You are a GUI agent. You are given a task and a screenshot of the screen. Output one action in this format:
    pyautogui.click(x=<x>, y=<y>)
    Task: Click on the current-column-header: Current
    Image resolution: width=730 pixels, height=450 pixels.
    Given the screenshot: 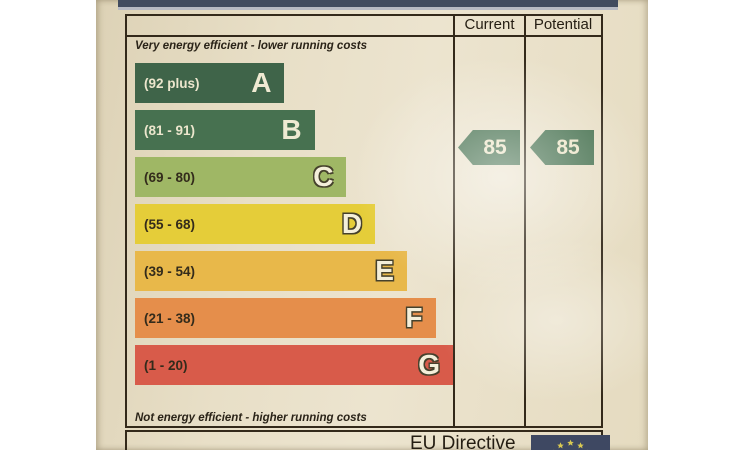 What is the action you would take?
    pyautogui.click(x=489, y=24)
    